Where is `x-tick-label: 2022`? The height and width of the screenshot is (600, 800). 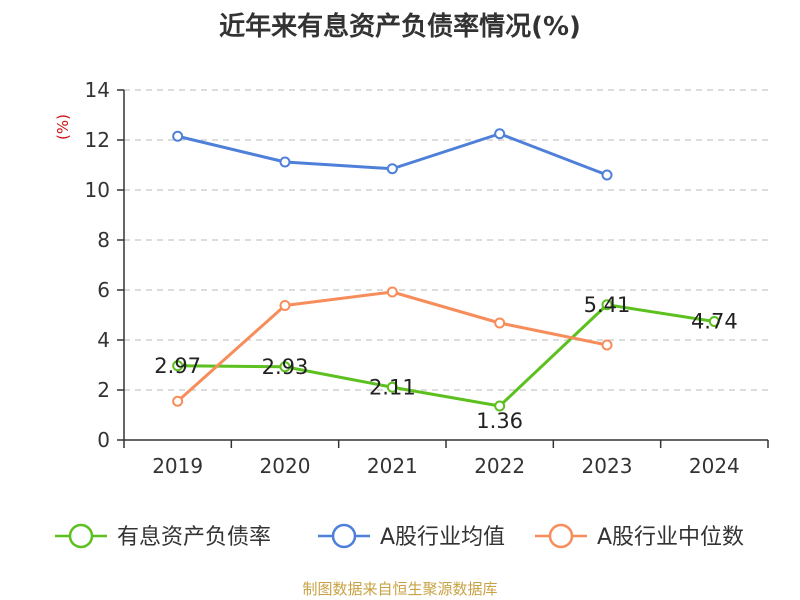
x-tick-label: 2022 is located at coordinates (499, 466).